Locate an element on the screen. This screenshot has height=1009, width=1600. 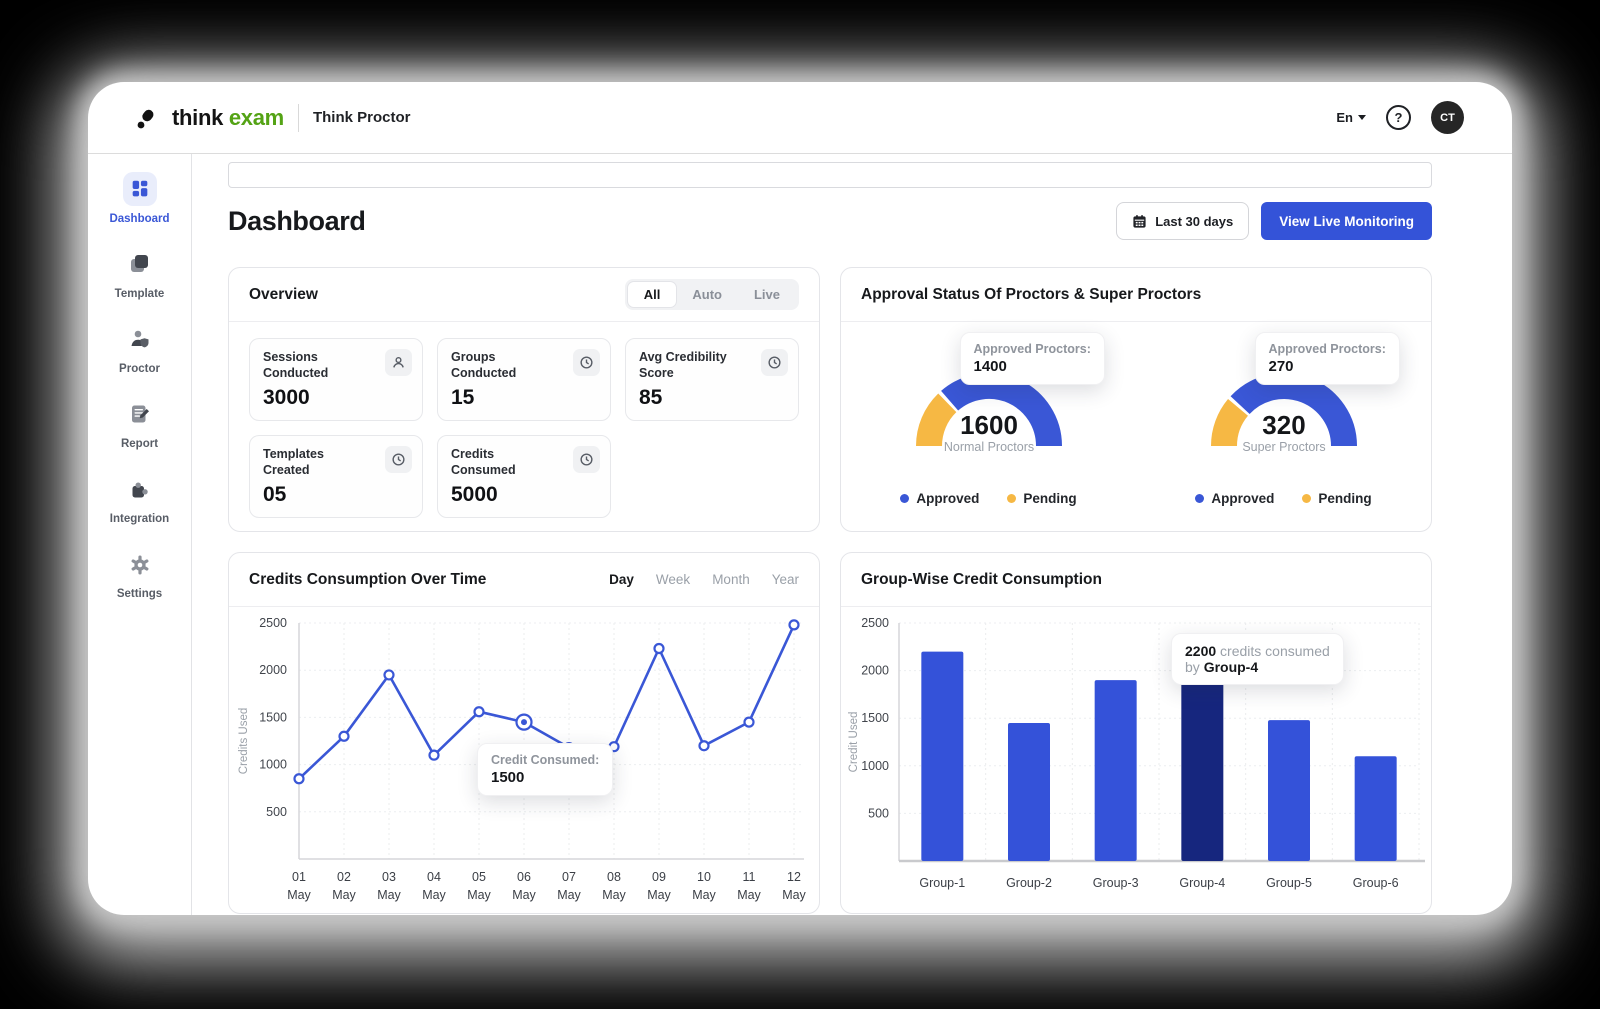
avatar: CT is located at coordinates (1447, 117).